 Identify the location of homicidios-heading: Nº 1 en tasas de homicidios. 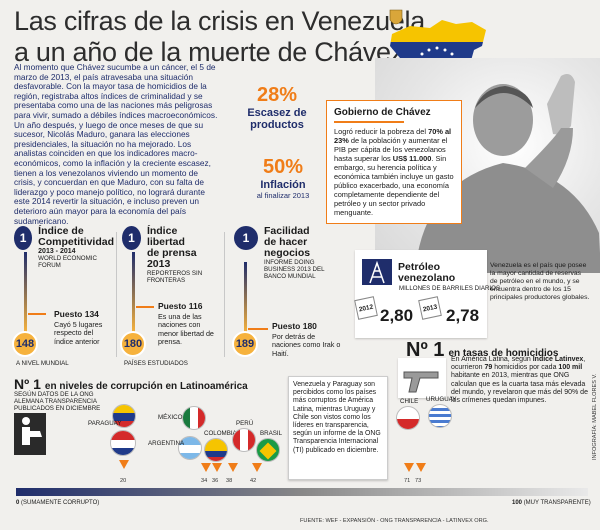
(482, 350).